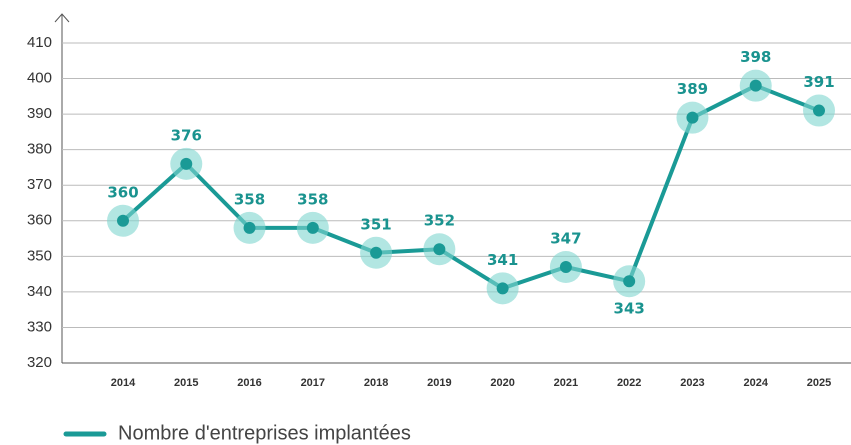  Describe the element at coordinates (502, 383) in the screenshot. I see `x-tick-label: 2020` at that location.